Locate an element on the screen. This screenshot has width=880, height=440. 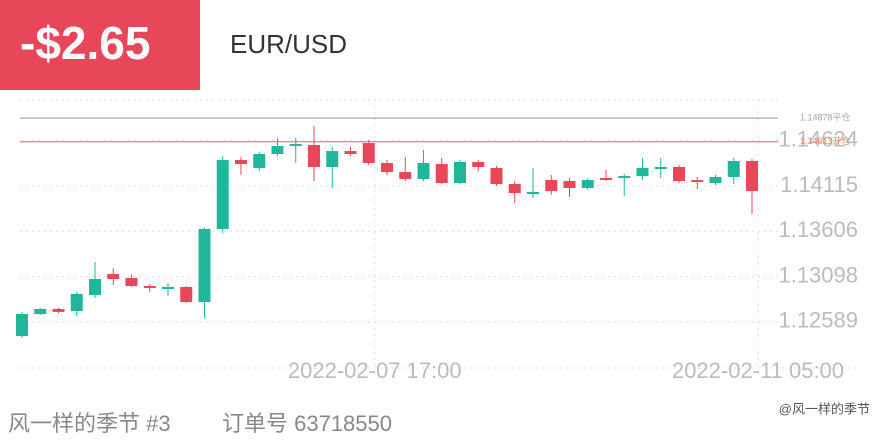
symbol: EUR/USD is located at coordinates (288, 44).